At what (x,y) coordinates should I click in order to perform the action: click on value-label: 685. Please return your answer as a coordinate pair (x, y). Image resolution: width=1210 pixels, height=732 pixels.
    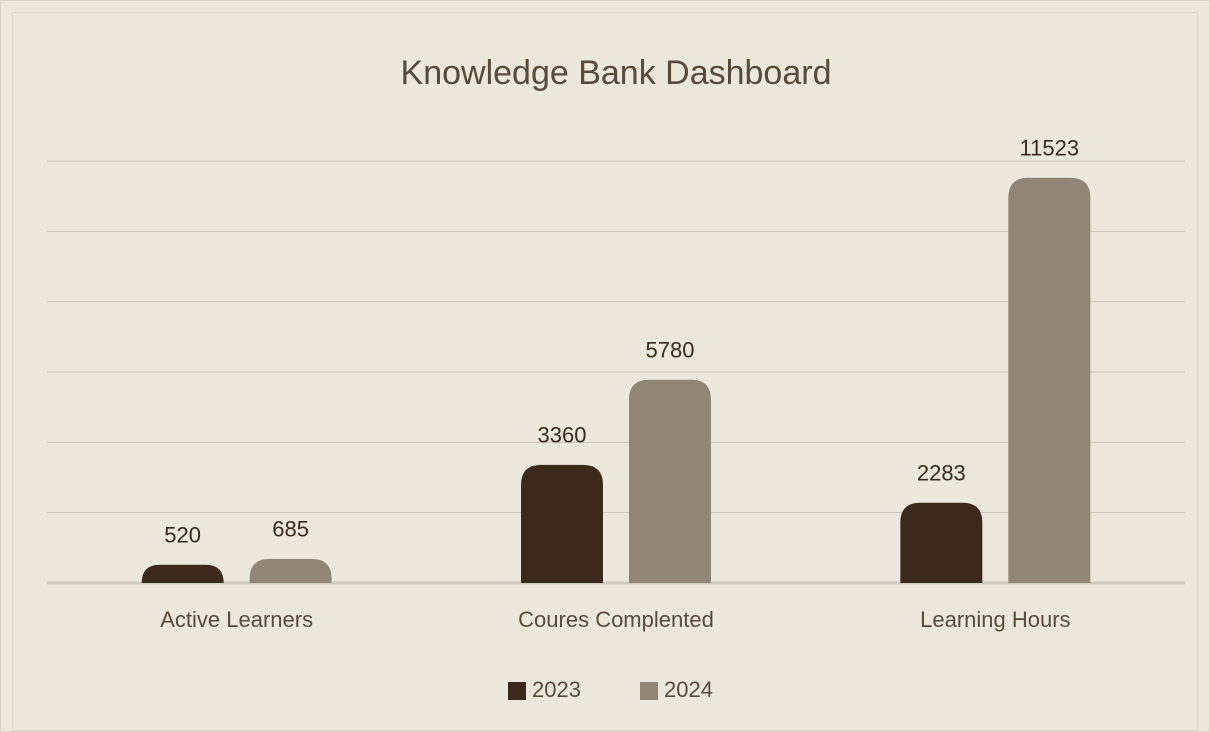
    Looking at the image, I should click on (290, 529).